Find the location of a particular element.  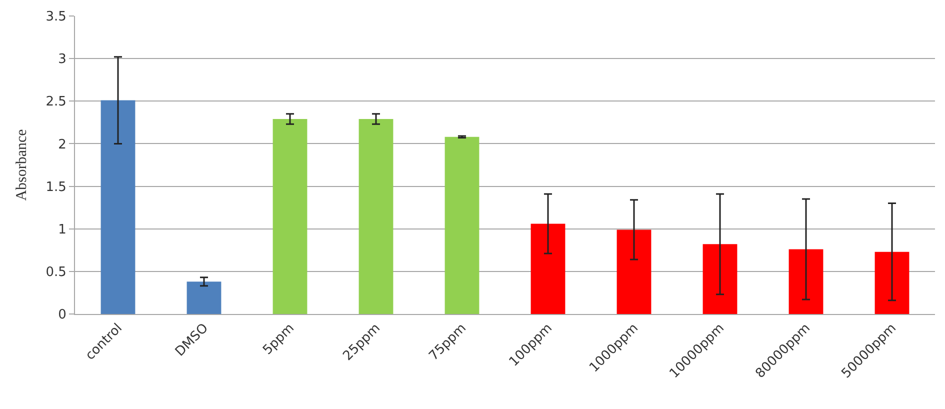

y-tick-label: 1 is located at coordinates (62, 230).